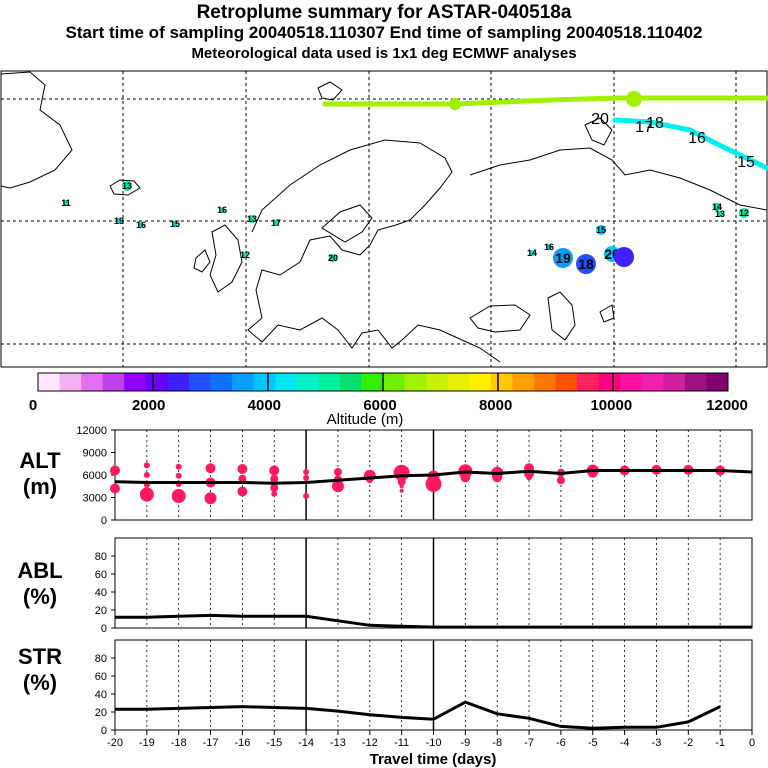 The height and width of the screenshot is (768, 768). Describe the element at coordinates (175, 224) in the screenshot. I see `cluster-label: 15` at that location.